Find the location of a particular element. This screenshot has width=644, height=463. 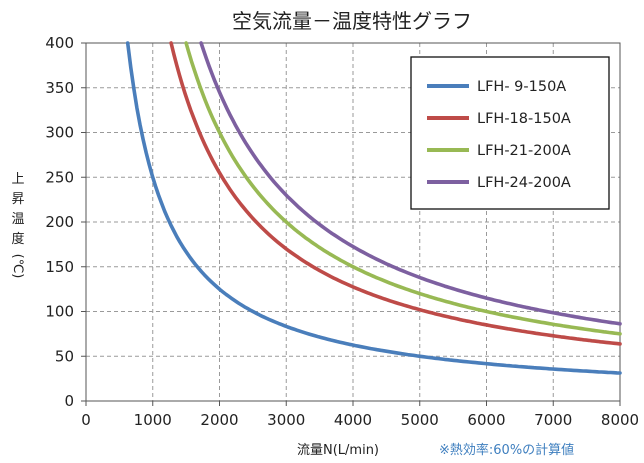

note-text: ※熱効率:60%の計算値 is located at coordinates (506, 450).